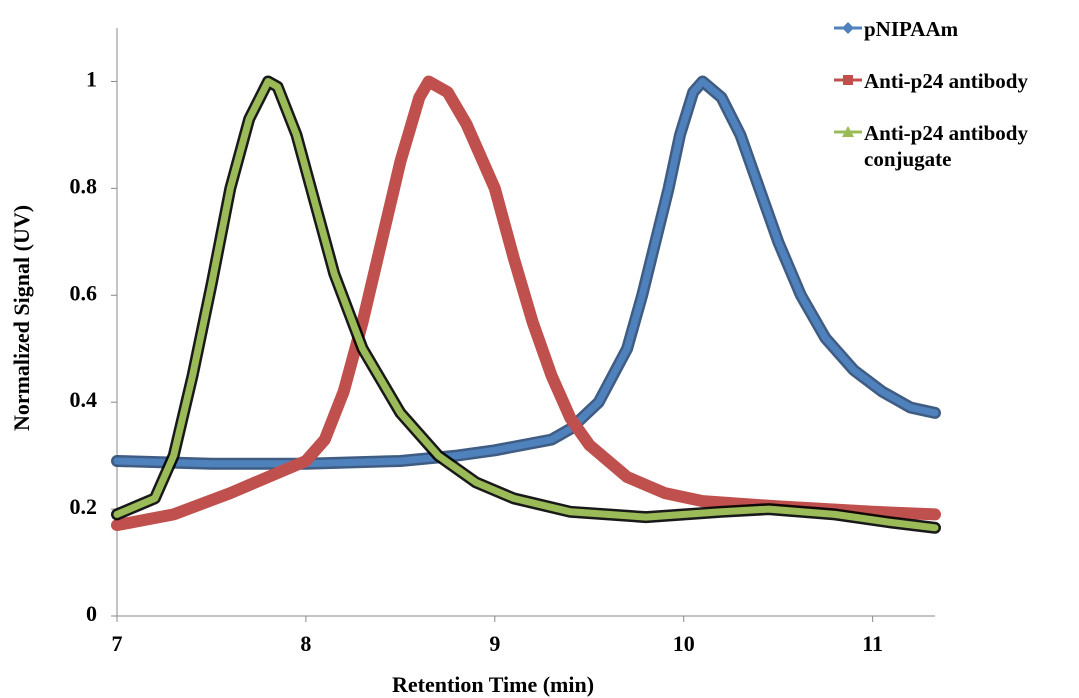  I want to click on x-axis-title: Retention Time (min), so click(493, 684).